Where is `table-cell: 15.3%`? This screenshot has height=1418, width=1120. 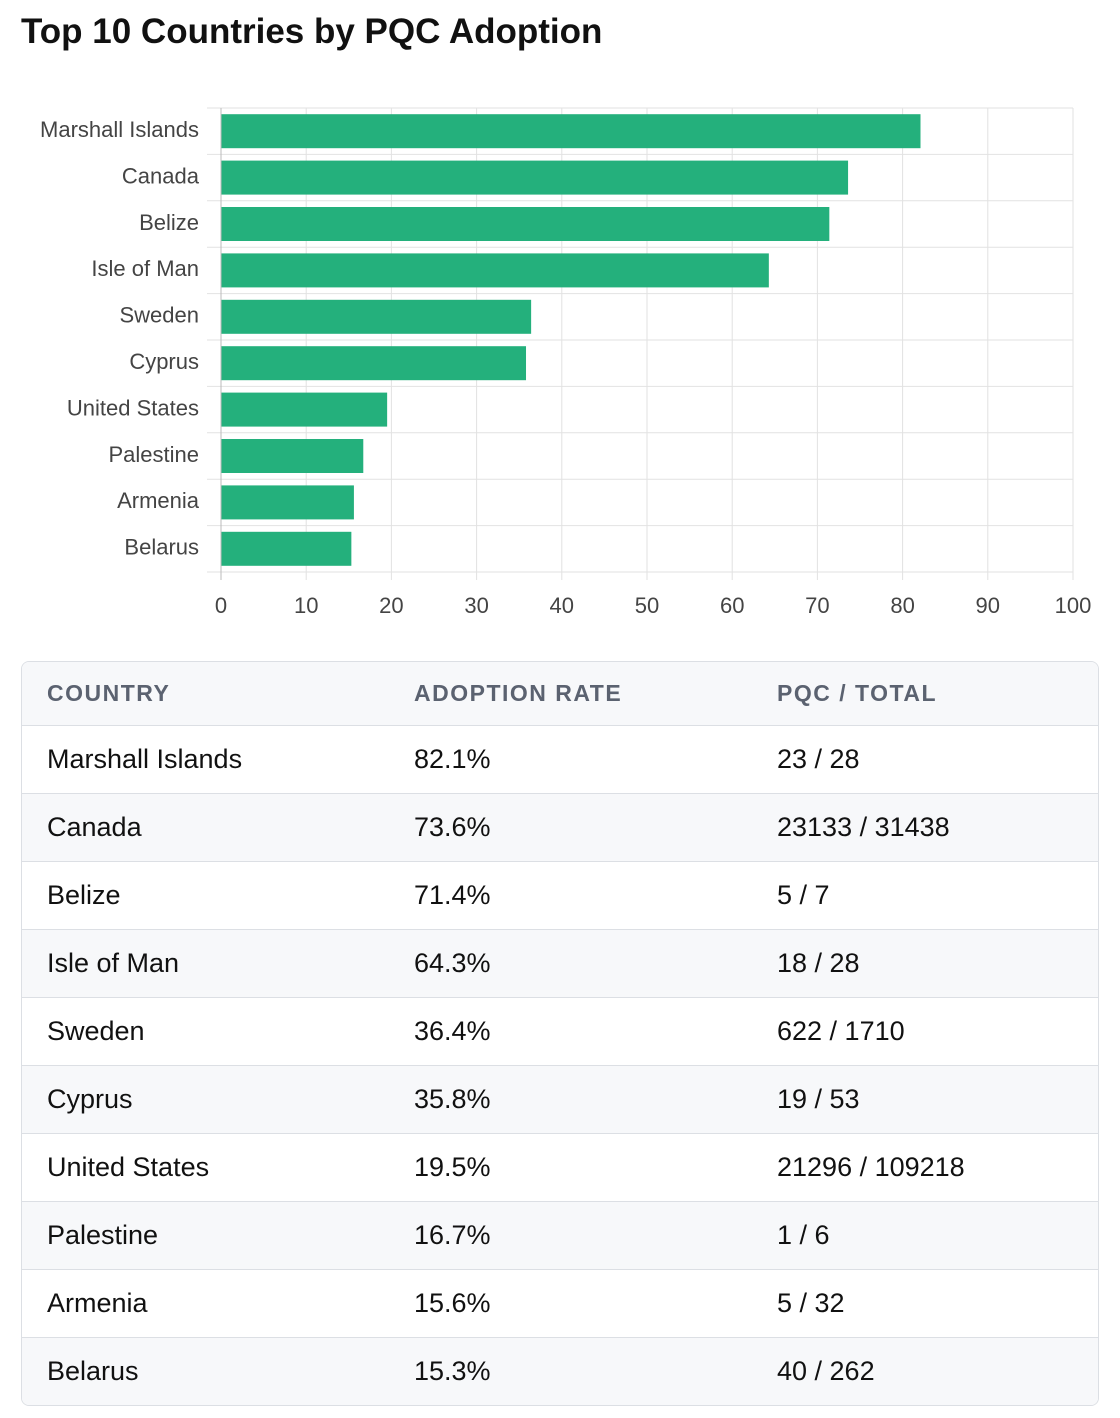
table-cell: 15.3% is located at coordinates (452, 1371).